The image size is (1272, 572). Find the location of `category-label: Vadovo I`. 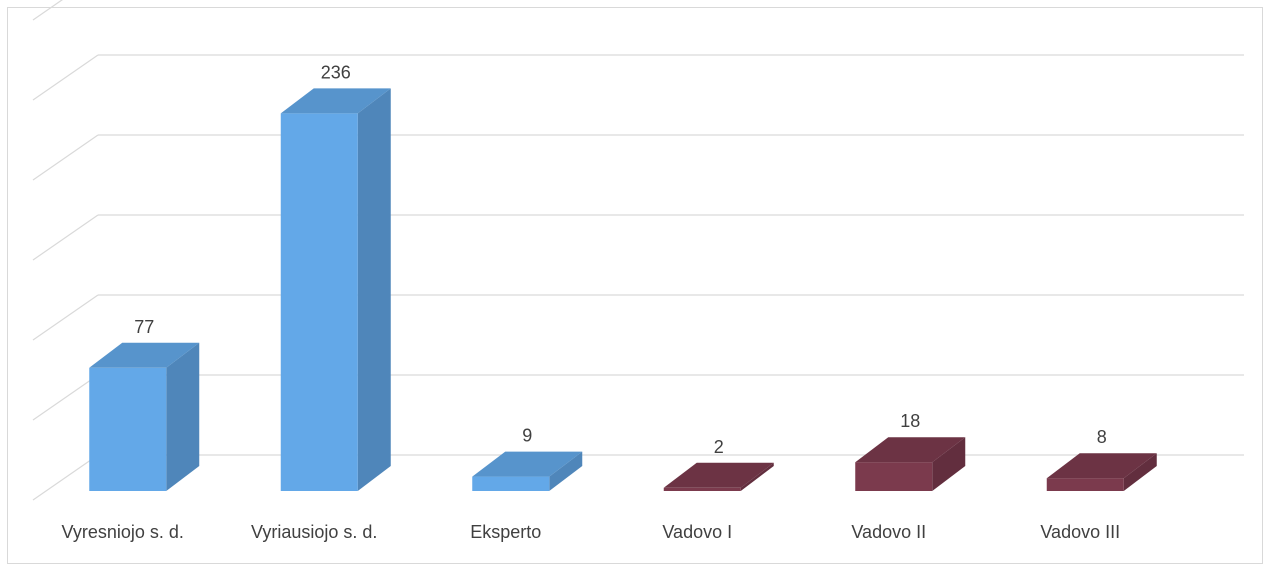

category-label: Vadovo I is located at coordinates (697, 532).